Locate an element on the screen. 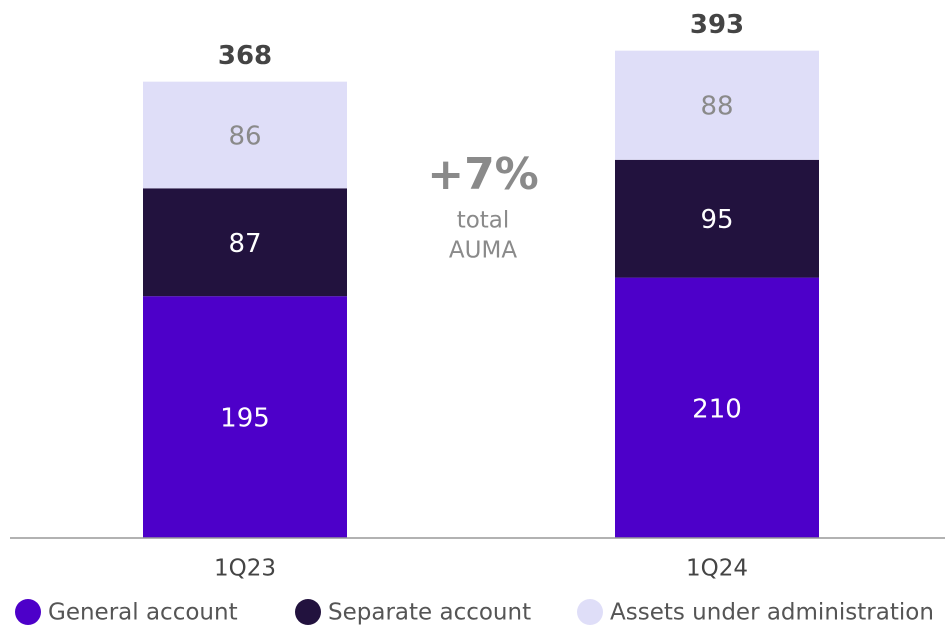 The width and height of the screenshot is (945, 631). annotation-line: total is located at coordinates (483, 221).